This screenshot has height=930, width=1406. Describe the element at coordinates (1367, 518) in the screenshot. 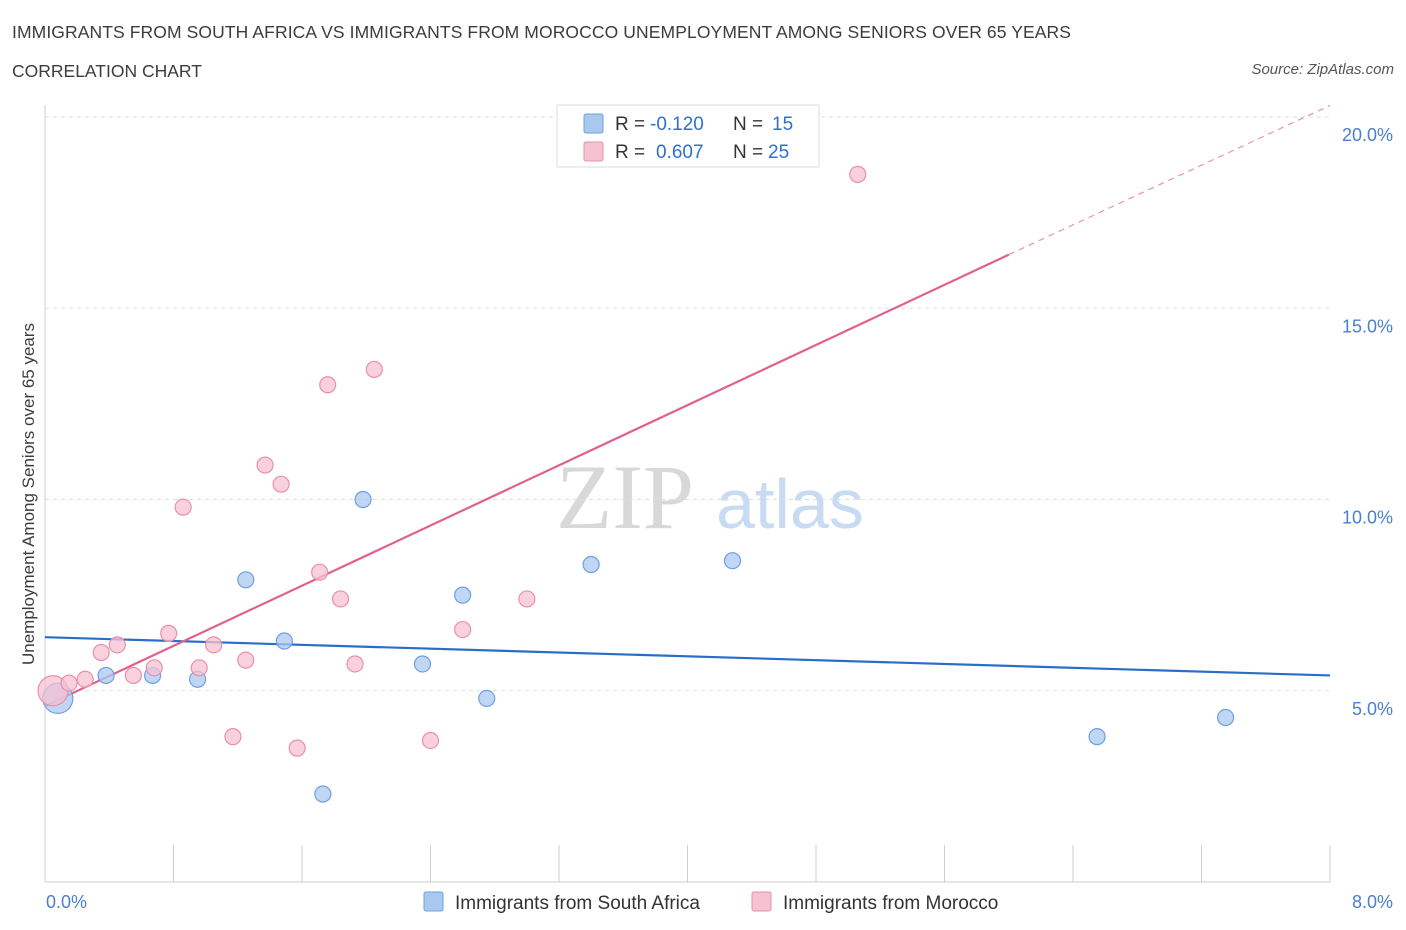

I see `y-tick-label: 10.0%` at that location.